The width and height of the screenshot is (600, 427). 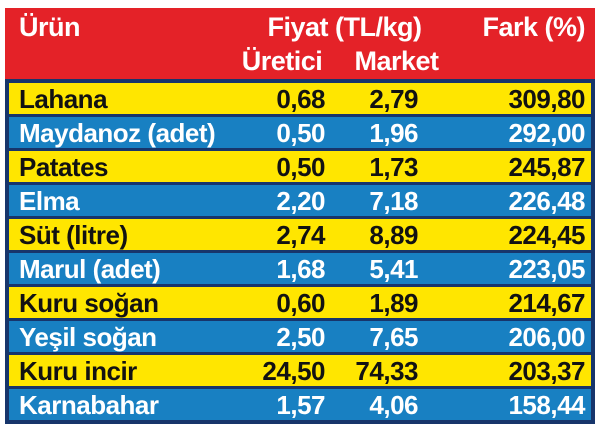 What do you see at coordinates (78, 370) in the screenshot?
I see `product-cell: Kuru incir` at bounding box center [78, 370].